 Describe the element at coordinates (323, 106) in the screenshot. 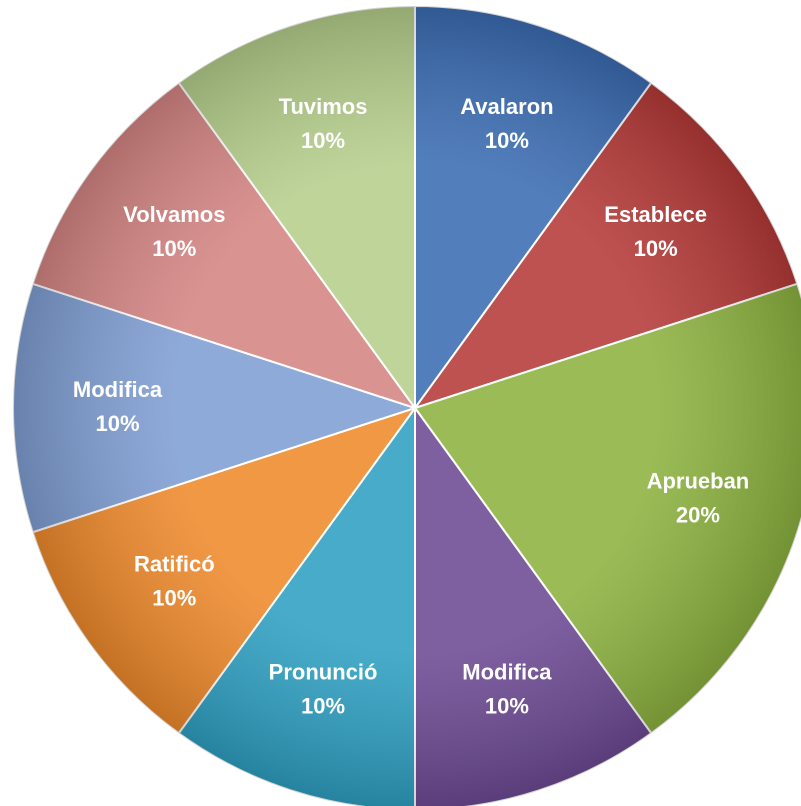

I see `slice-label: Tuvimos` at that location.